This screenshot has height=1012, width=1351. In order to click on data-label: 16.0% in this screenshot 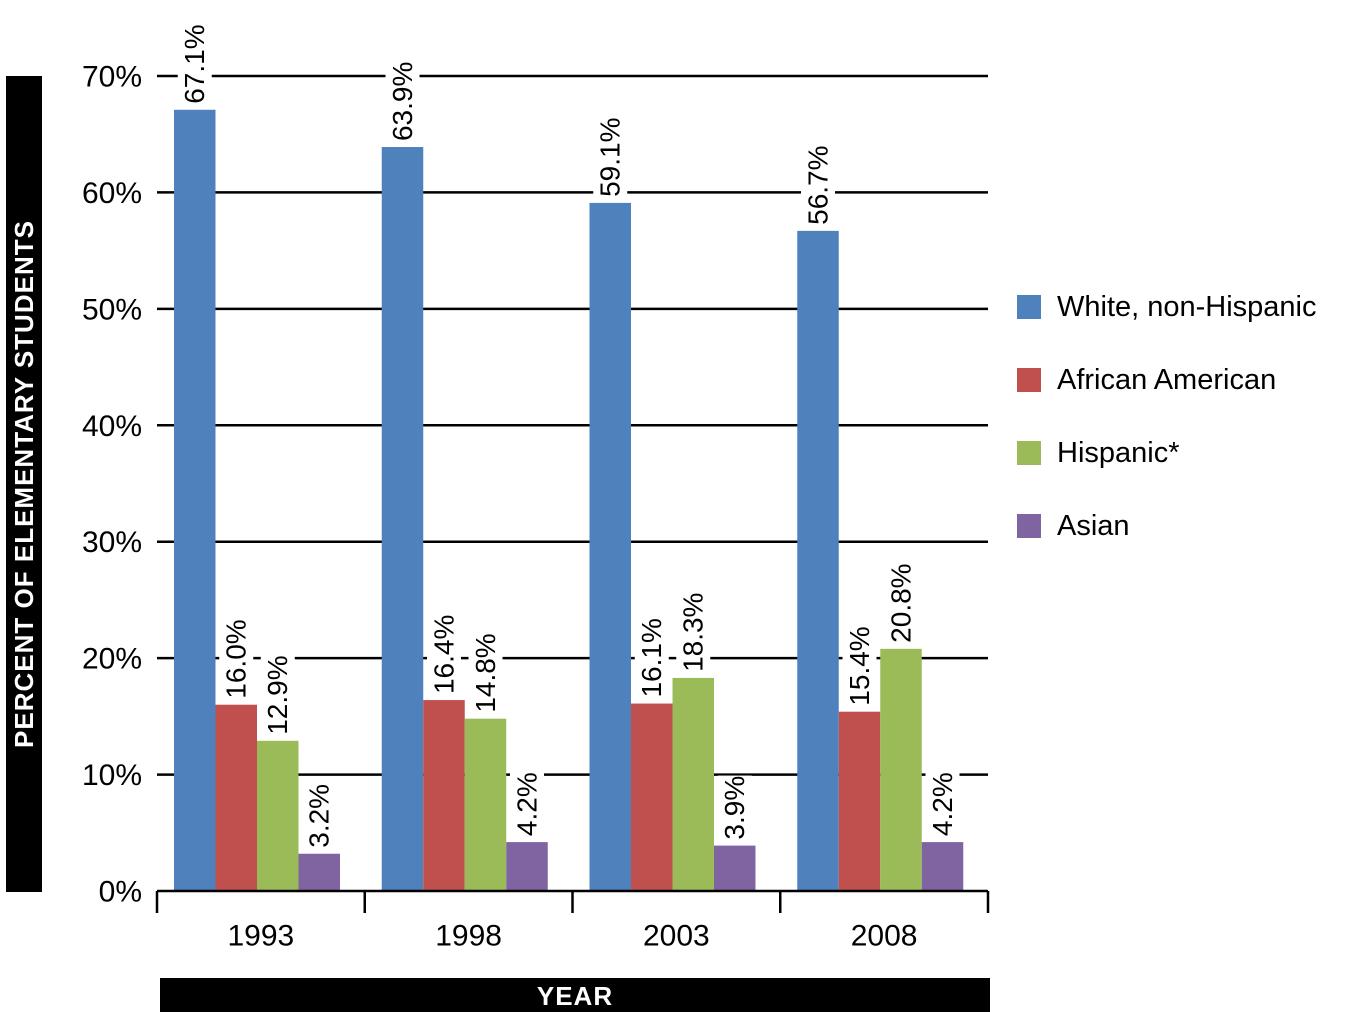, I will do `click(236, 658)`.